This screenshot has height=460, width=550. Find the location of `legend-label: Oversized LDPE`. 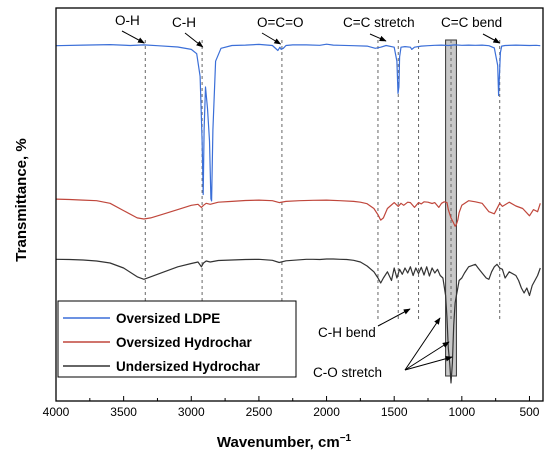

legend-label: Oversized LDPE is located at coordinates (168, 318).